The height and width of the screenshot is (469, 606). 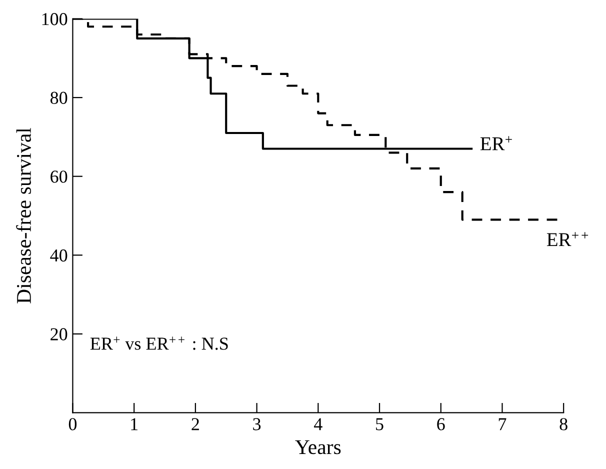 What do you see at coordinates (59, 255) in the screenshot?
I see `y-tick-label: 40` at bounding box center [59, 255].